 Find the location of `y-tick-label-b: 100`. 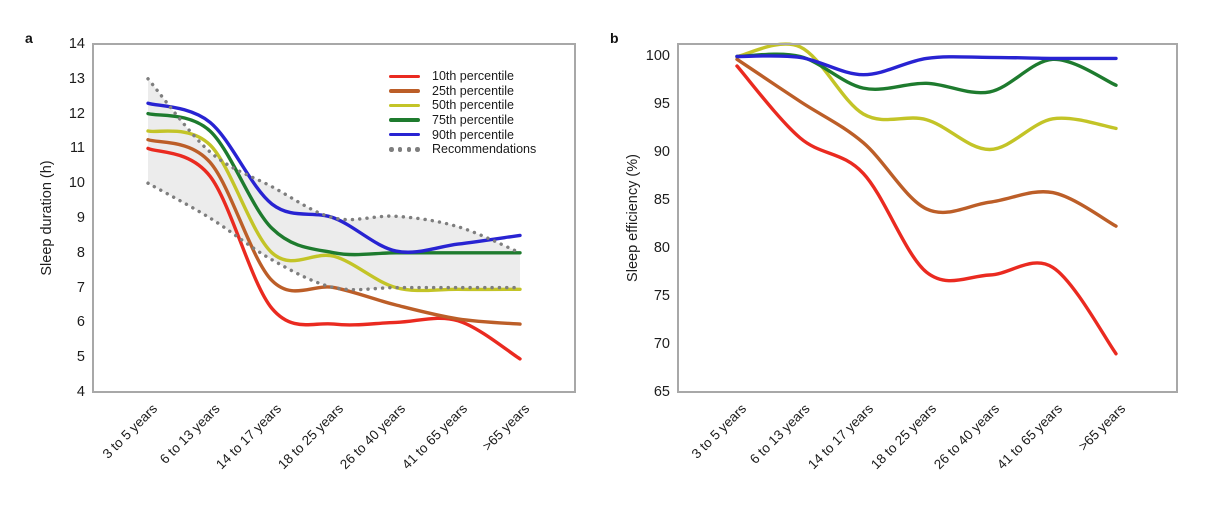

y-tick-label-b: 100 is located at coordinates (657, 56).